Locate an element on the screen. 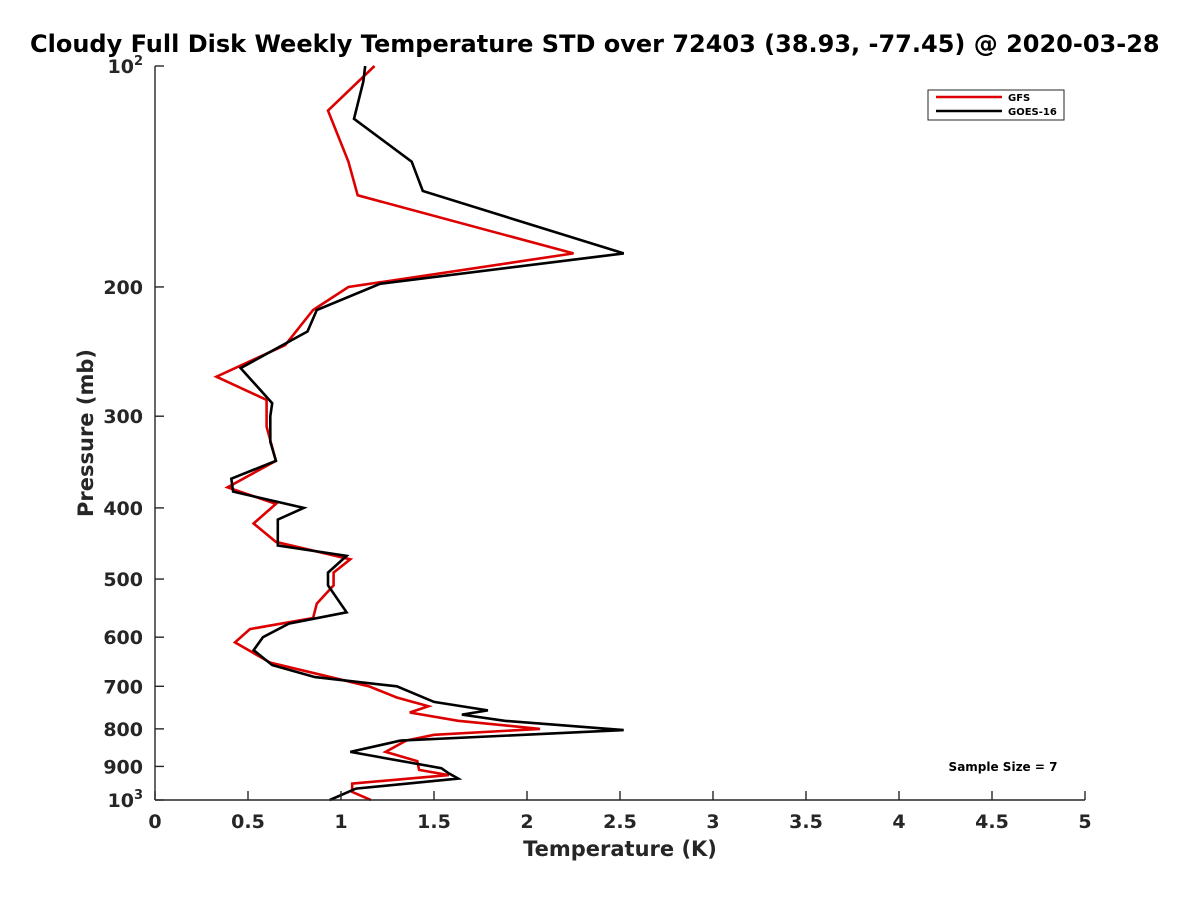 The height and width of the screenshot is (900, 1200). legend-box is located at coordinates (996, 105).